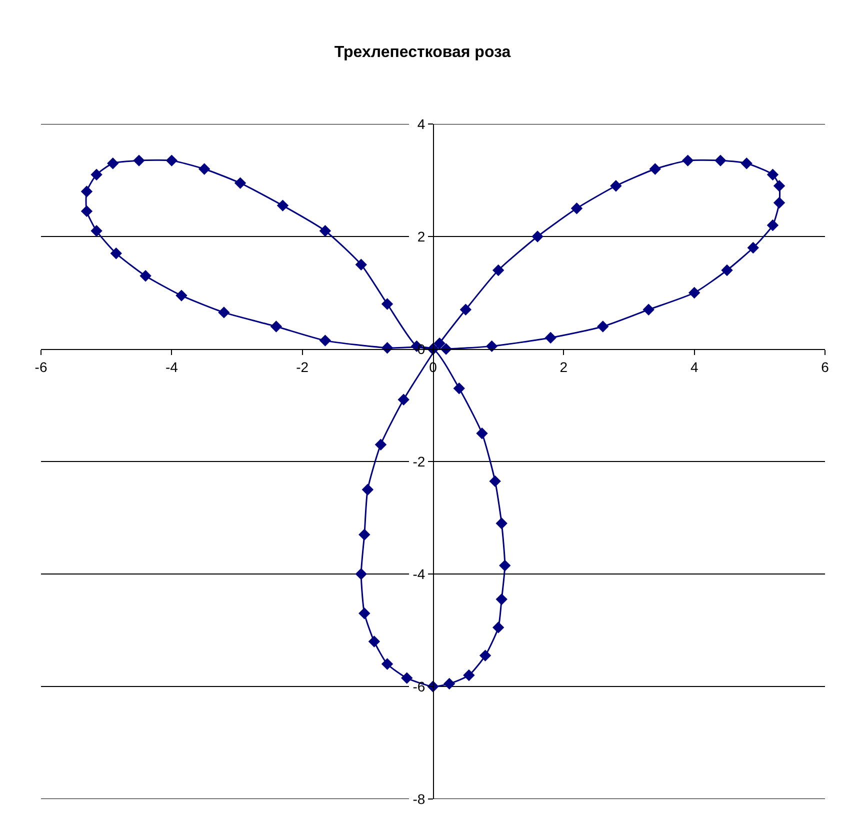 This screenshot has height=831, width=845. What do you see at coordinates (564, 366) in the screenshot?
I see `x-tick-label: 2` at bounding box center [564, 366].